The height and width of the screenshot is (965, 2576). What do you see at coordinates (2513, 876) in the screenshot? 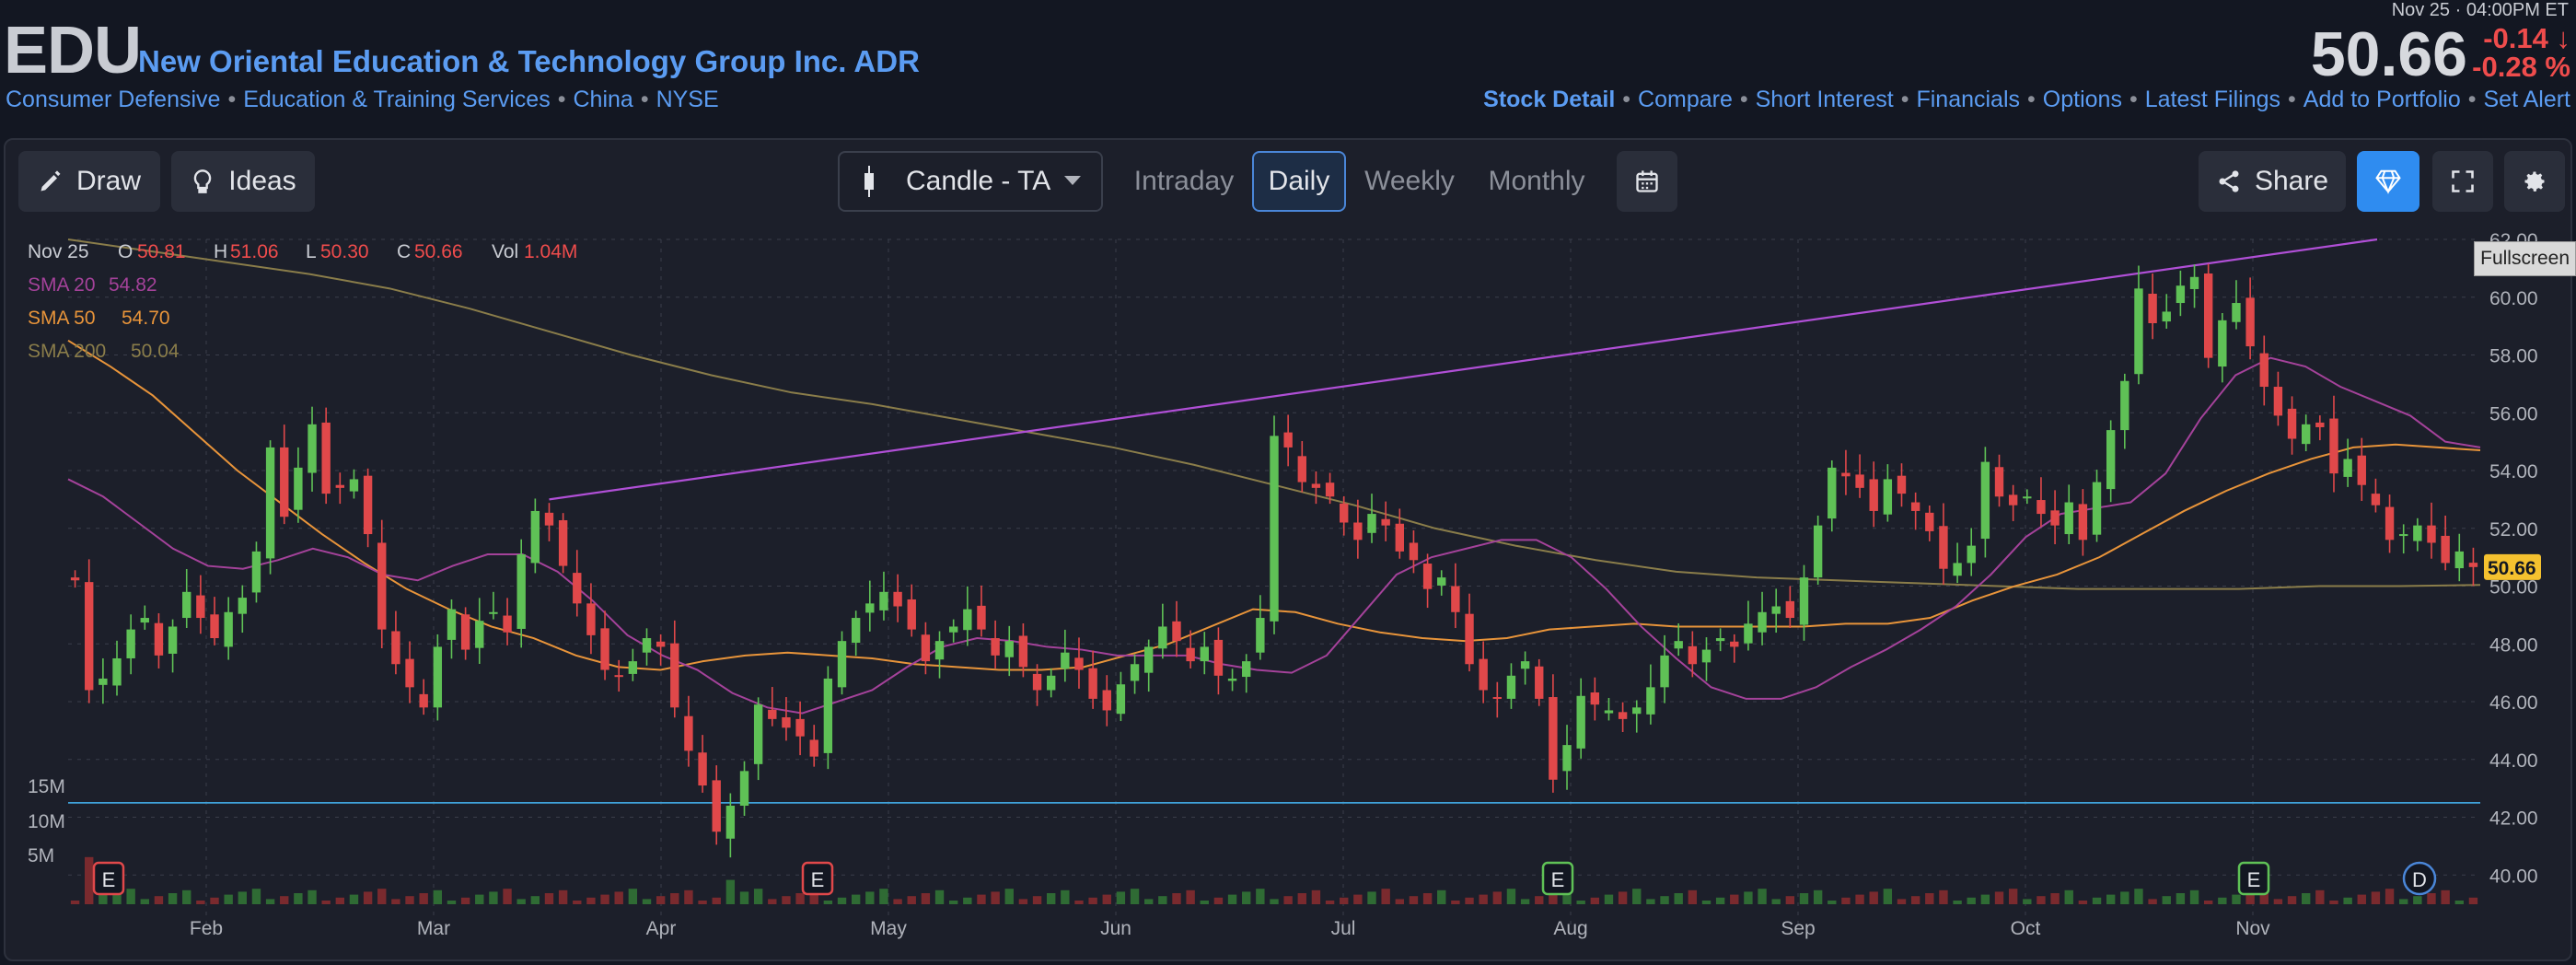
I see `y-tick-label: 40.00` at bounding box center [2513, 876].